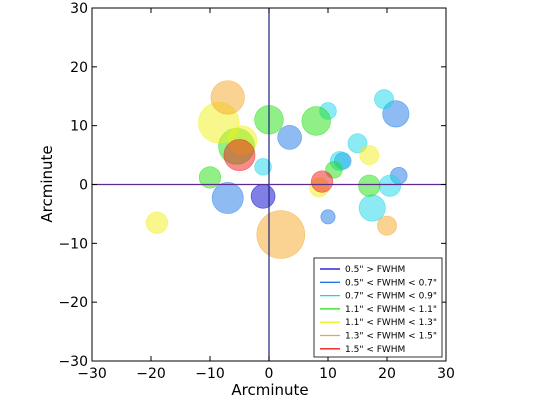 The width and height of the screenshot is (534, 401). What do you see at coordinates (210, 374) in the screenshot?
I see `x-tick-label: −10` at bounding box center [210, 374].